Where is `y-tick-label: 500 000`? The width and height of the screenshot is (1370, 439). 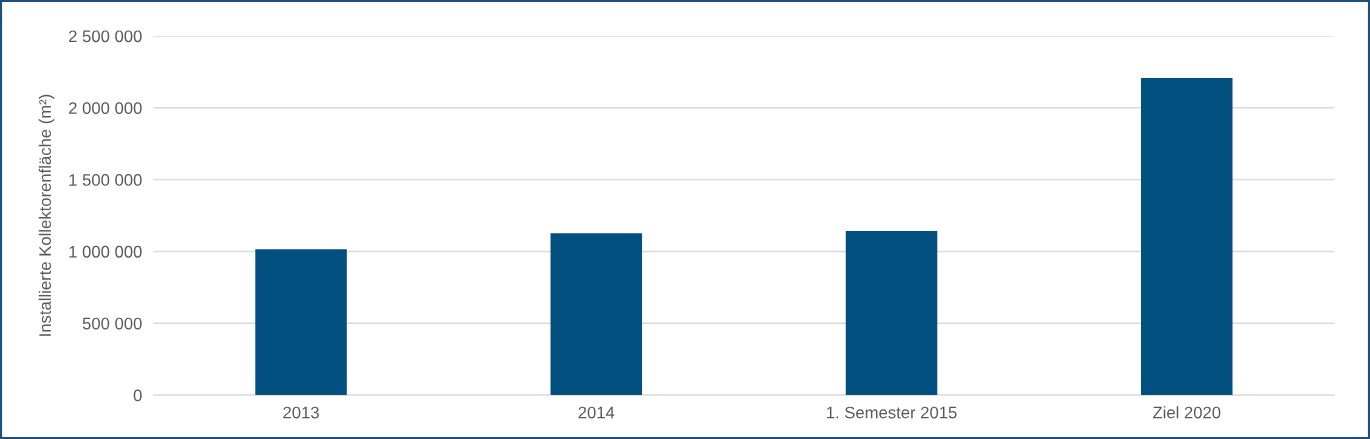
y-tick-label: 500 000 is located at coordinates (112, 323).